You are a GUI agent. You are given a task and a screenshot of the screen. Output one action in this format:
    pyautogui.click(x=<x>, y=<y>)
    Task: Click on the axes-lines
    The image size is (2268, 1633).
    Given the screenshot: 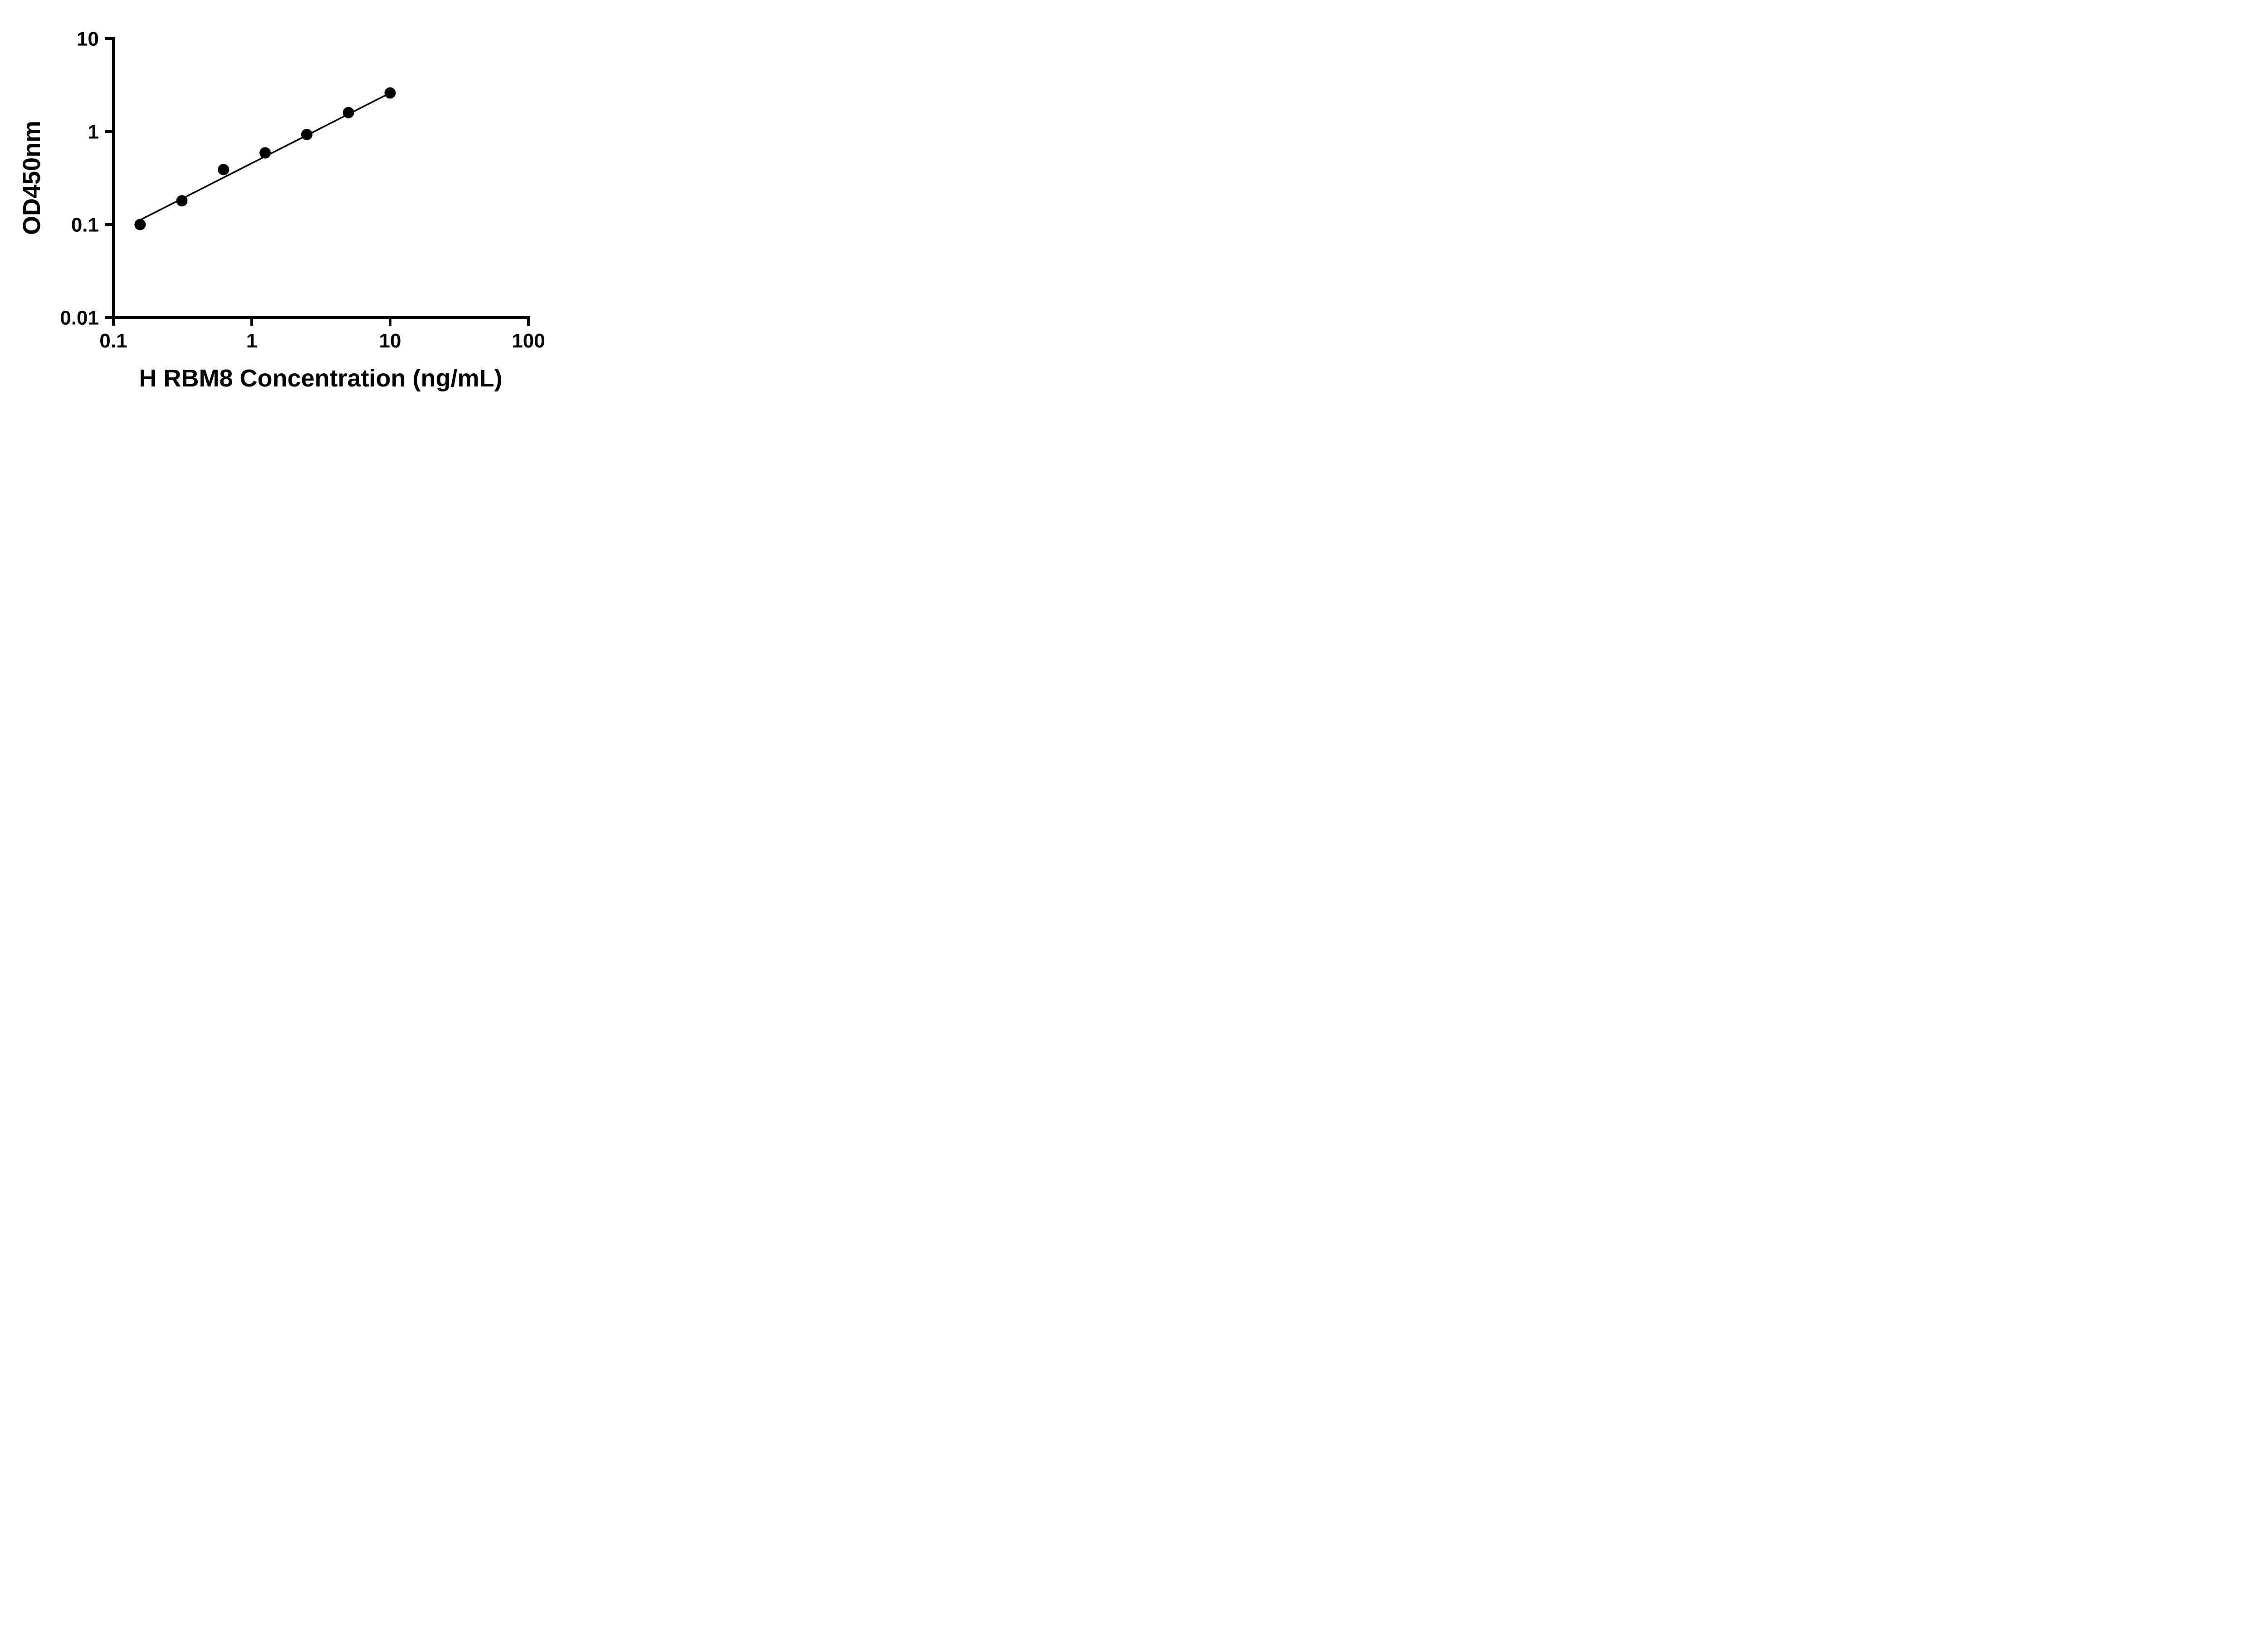 What is the action you would take?
    pyautogui.click(x=321, y=178)
    